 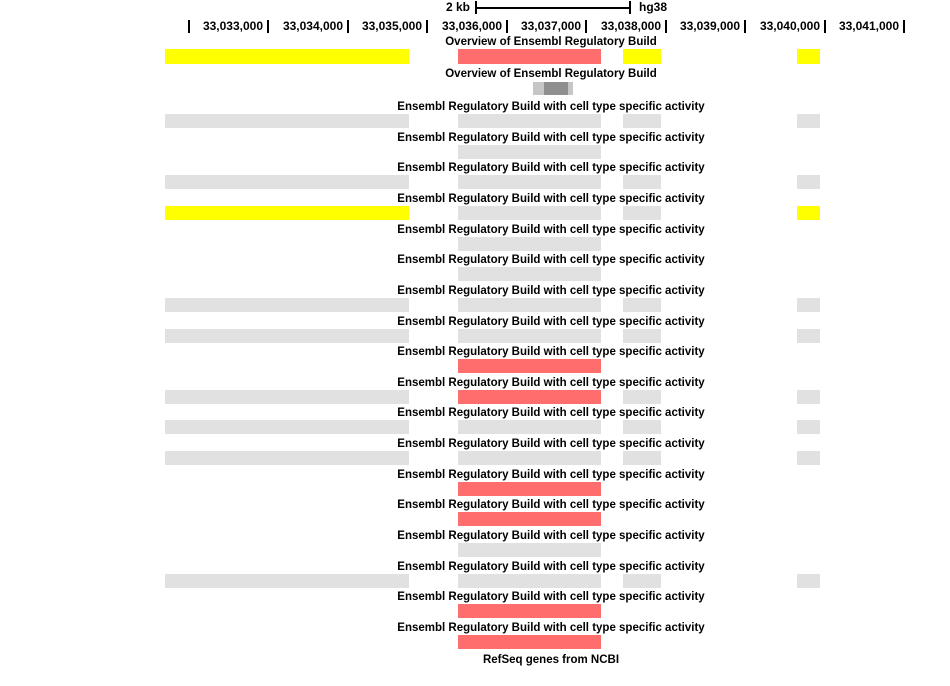 What do you see at coordinates (653, 7) in the screenshot?
I see `assembly-label: hg38` at bounding box center [653, 7].